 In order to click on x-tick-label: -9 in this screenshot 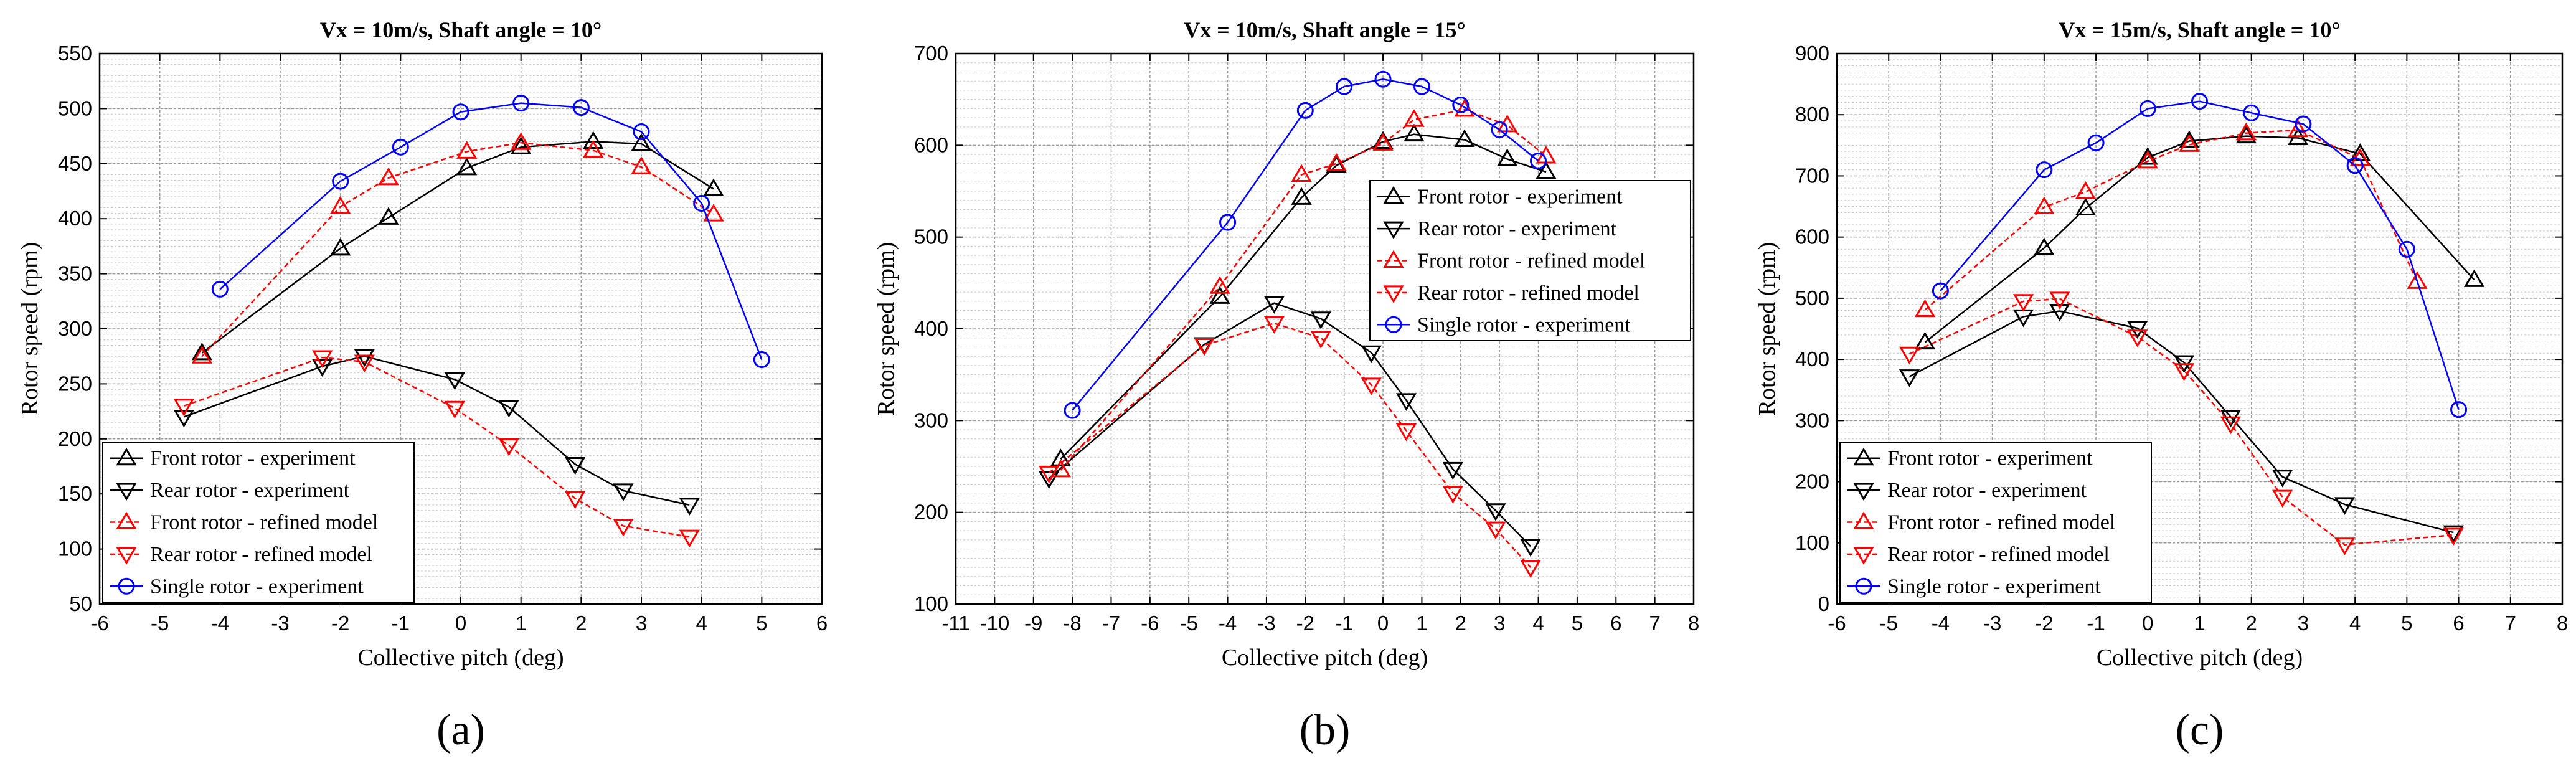, I will do `click(1033, 623)`.